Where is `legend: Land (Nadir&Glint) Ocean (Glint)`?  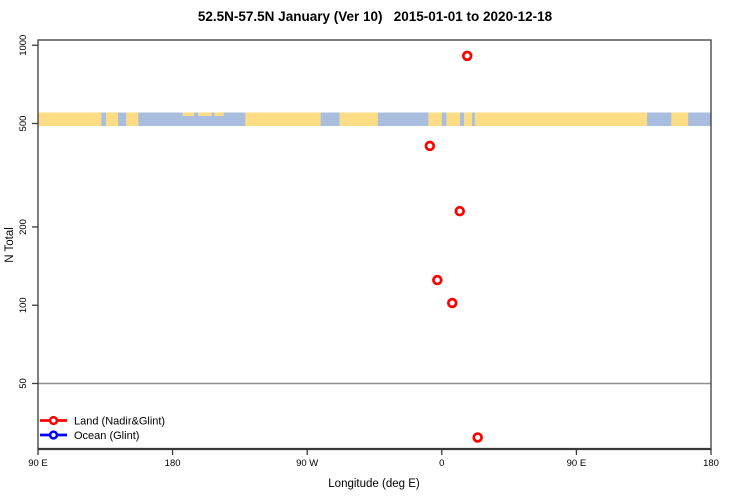
legend: Land (Nadir&Glint) Ocean (Glint) is located at coordinates (102, 428).